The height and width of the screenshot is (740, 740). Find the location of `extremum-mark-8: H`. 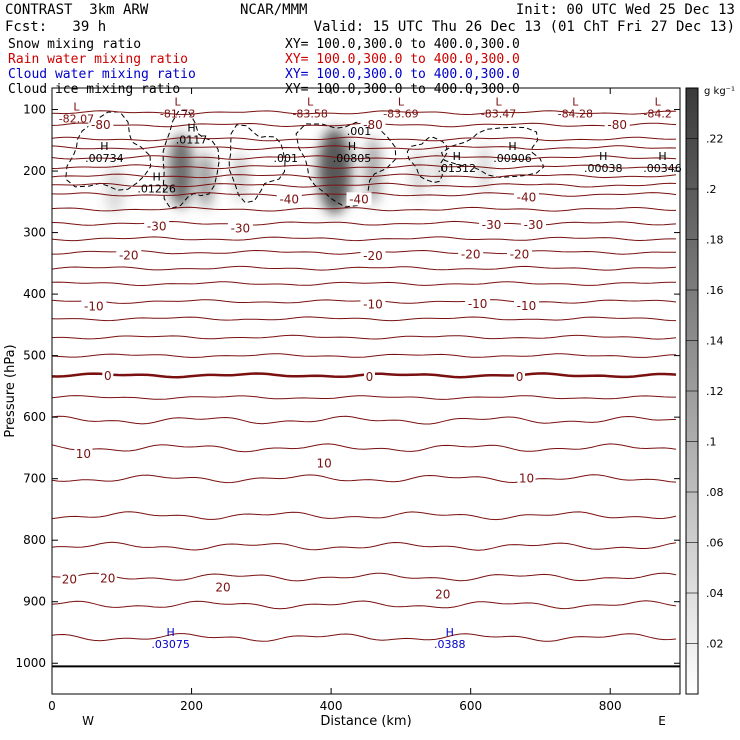

extremum-mark-8: H is located at coordinates (191, 128).